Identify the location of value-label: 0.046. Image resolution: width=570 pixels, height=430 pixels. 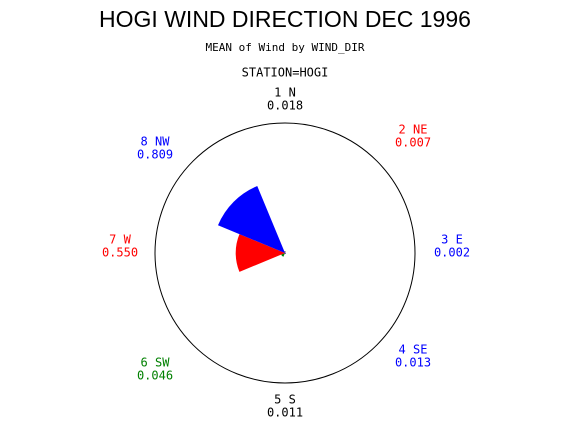
(155, 376).